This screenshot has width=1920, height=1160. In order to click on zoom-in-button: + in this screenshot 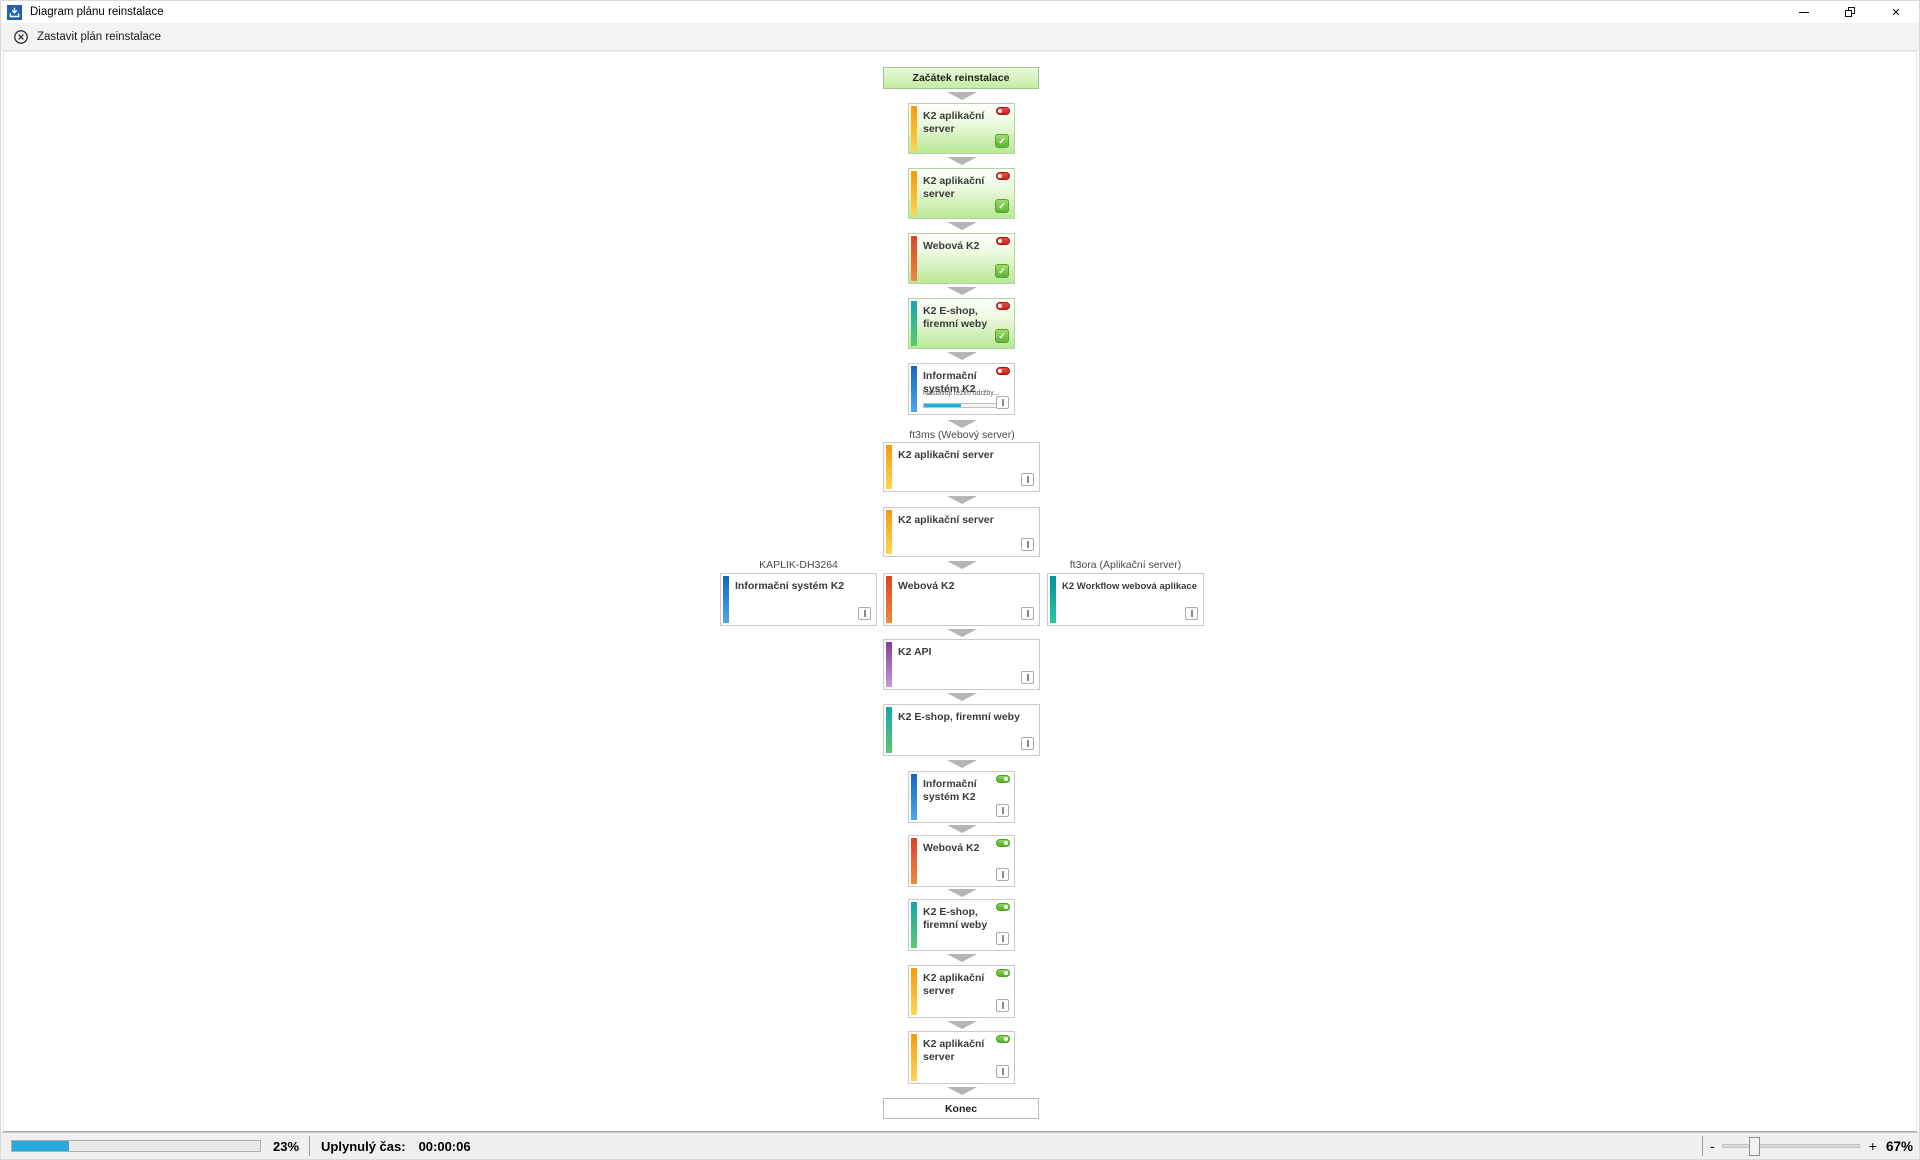, I will do `click(1872, 1146)`.